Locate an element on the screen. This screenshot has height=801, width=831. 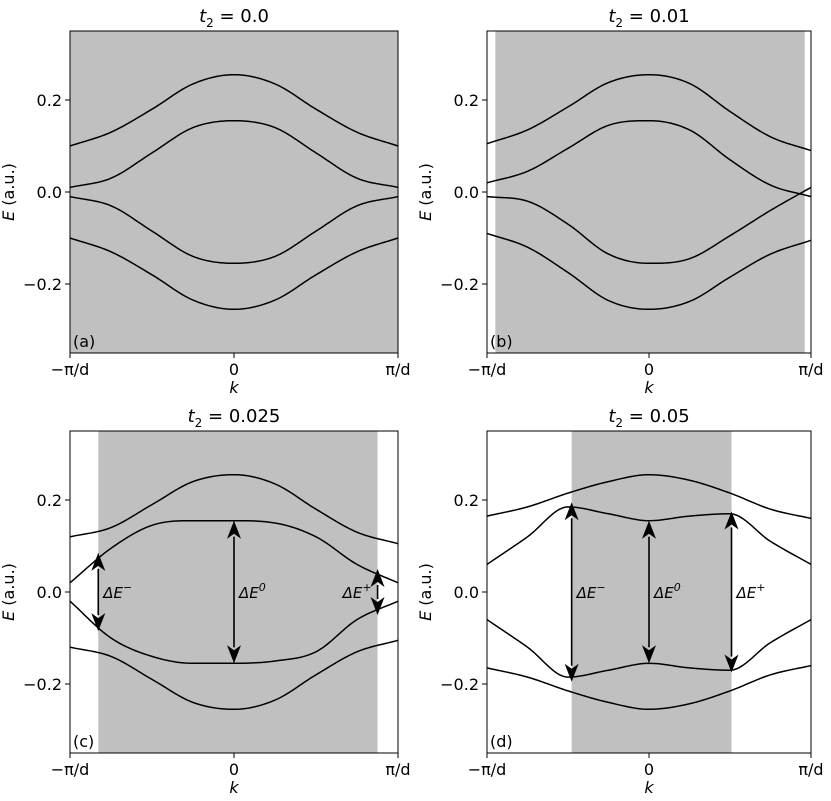
panel-title: t2 = 0.05 is located at coordinates (648, 418).